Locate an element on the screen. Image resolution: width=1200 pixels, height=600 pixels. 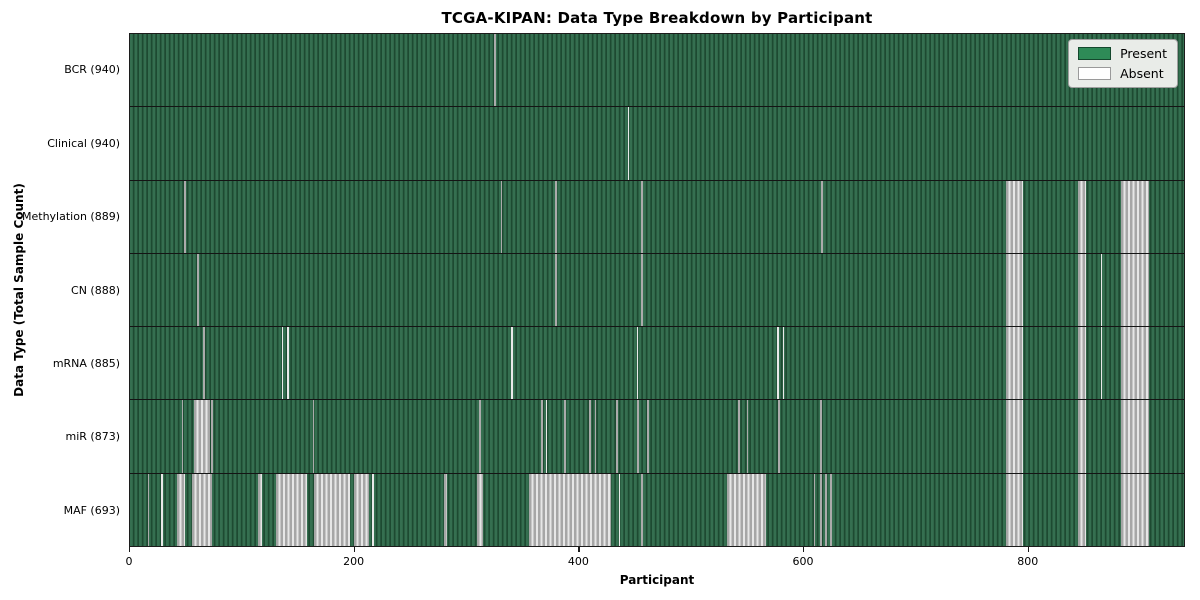
row-bcr is located at coordinates (657, 71).